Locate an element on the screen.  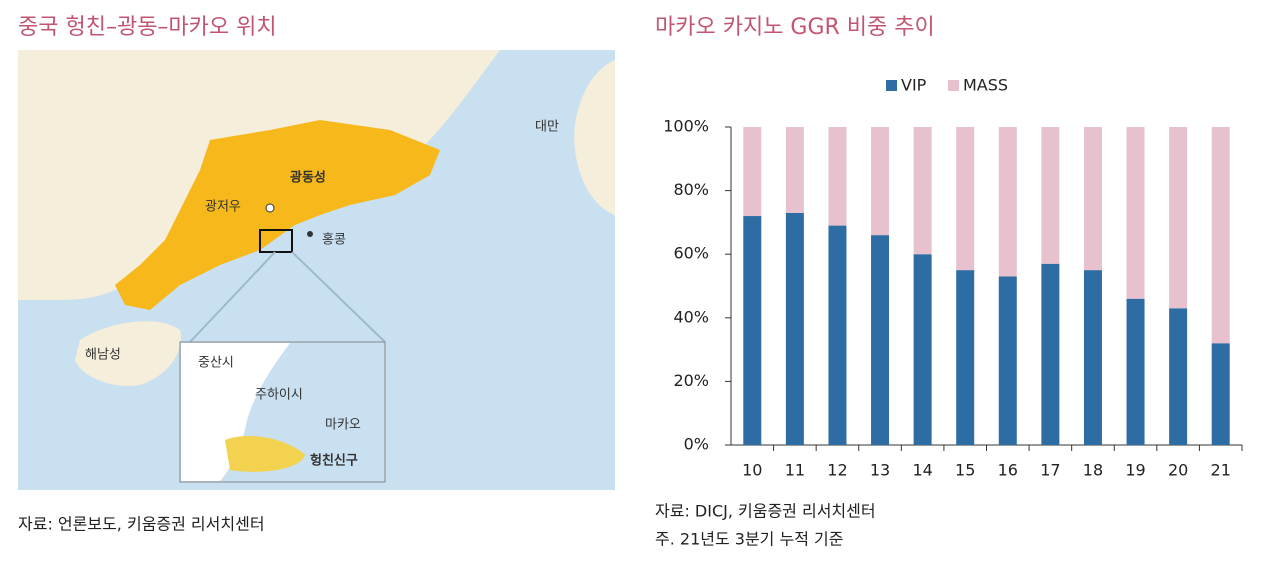
chart-note: 자료: DICJ, 키움증권 리서치센터 is located at coordinates (765, 511).